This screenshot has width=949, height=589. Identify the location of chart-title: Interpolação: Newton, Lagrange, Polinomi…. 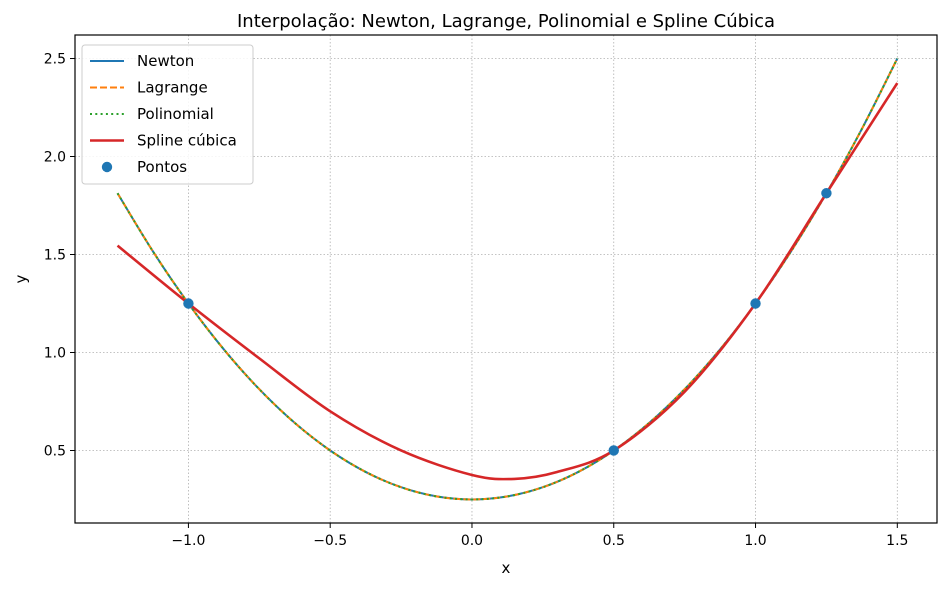
(506, 21).